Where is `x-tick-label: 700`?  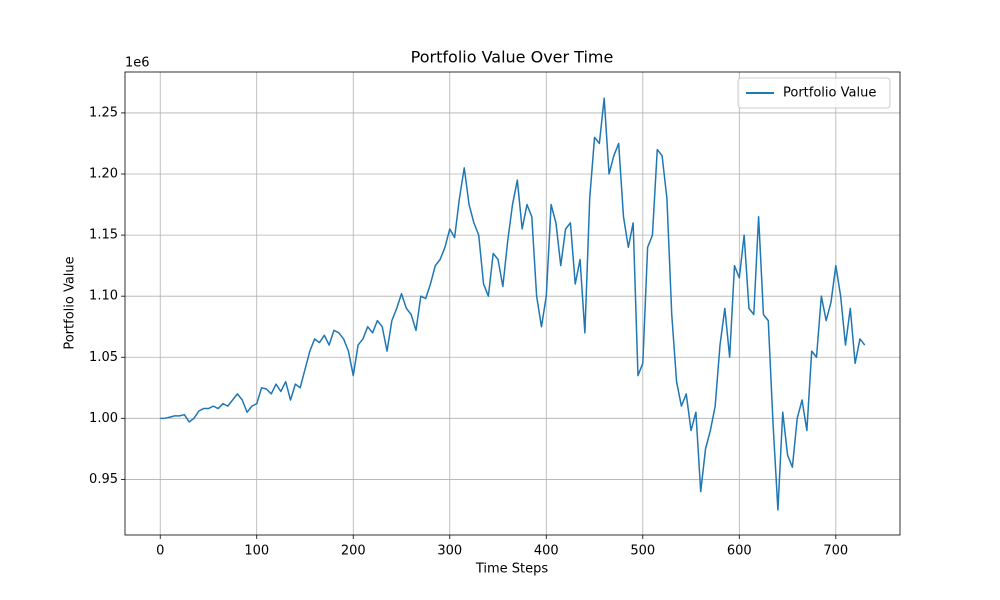 x-tick-label: 700 is located at coordinates (835, 551).